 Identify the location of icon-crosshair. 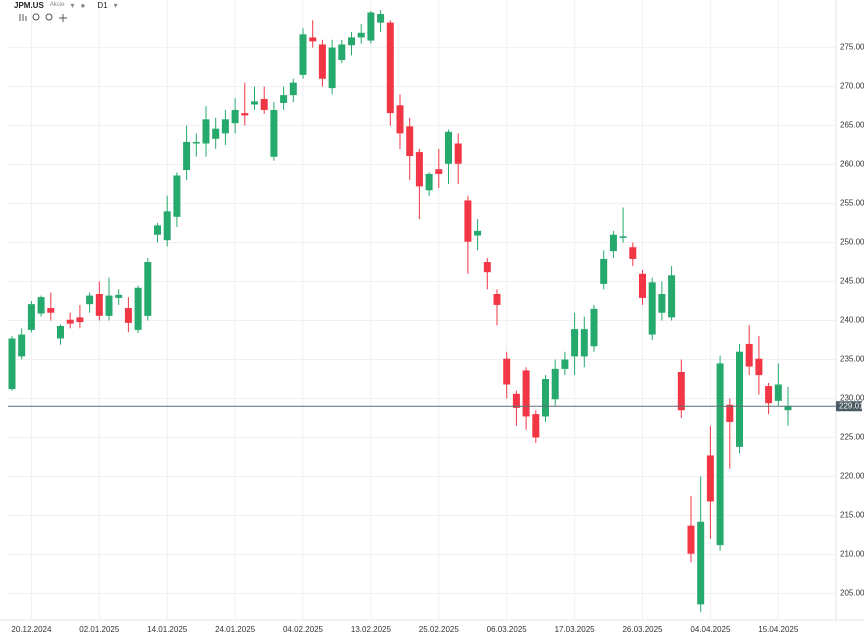
(63, 18).